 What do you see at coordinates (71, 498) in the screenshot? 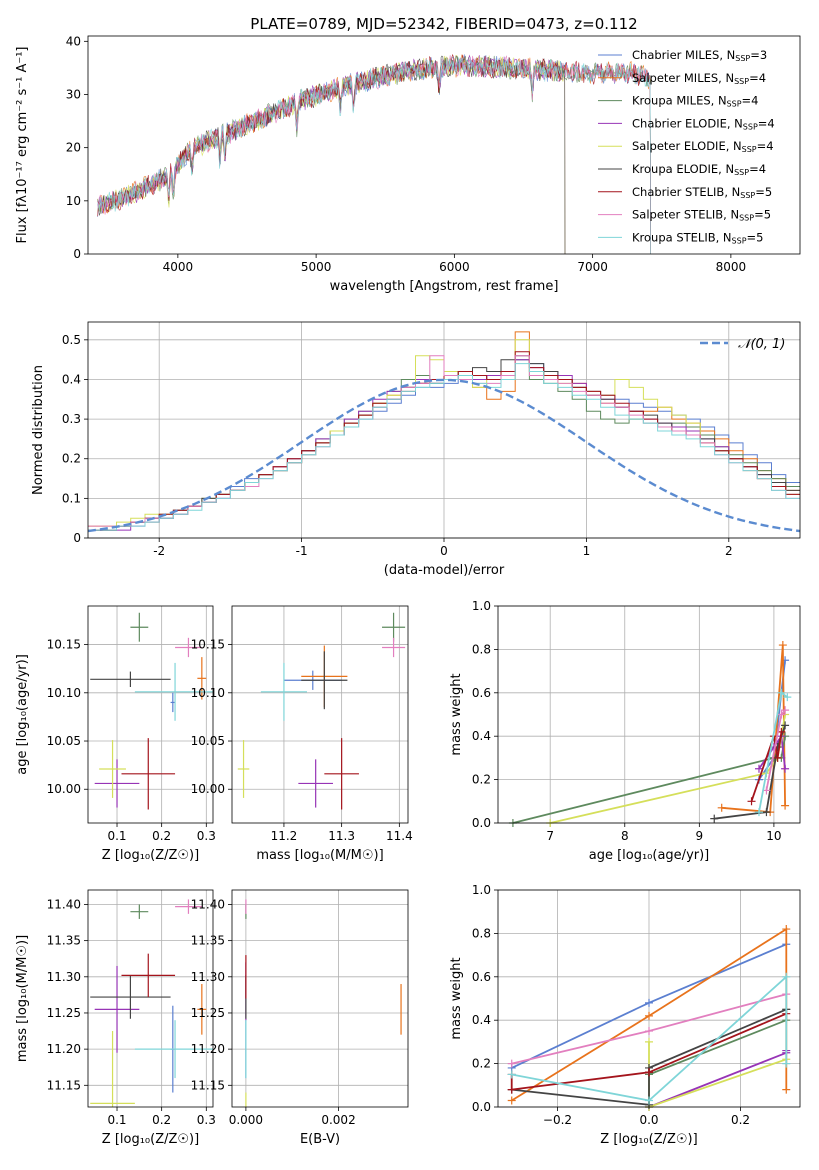
I see `y-tick-label: 0.1` at bounding box center [71, 498].